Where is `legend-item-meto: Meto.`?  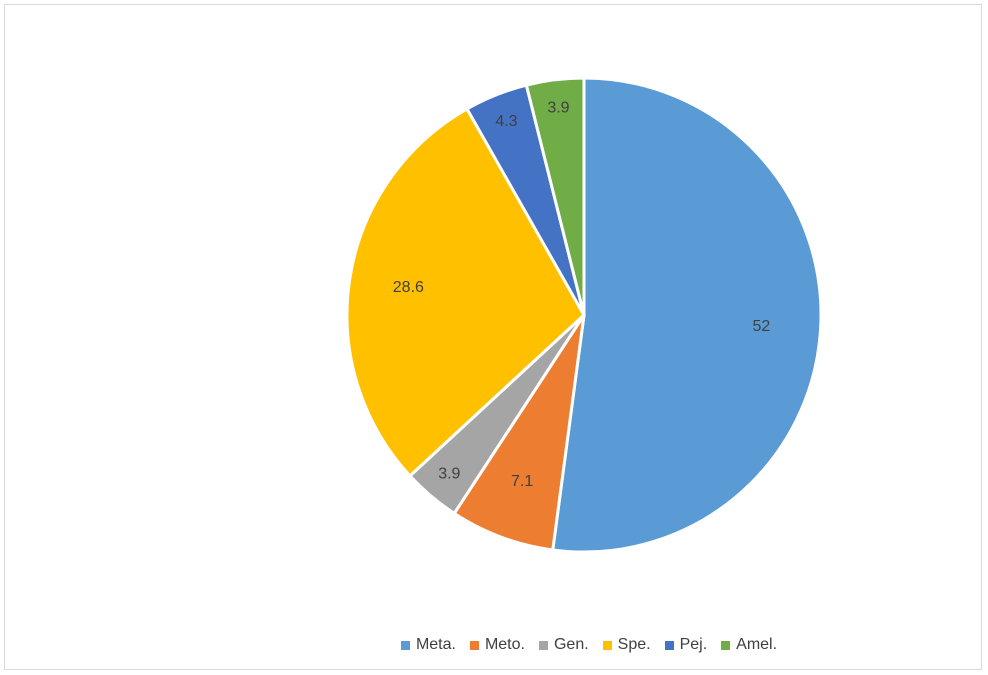 legend-item-meto: Meto. is located at coordinates (497, 645).